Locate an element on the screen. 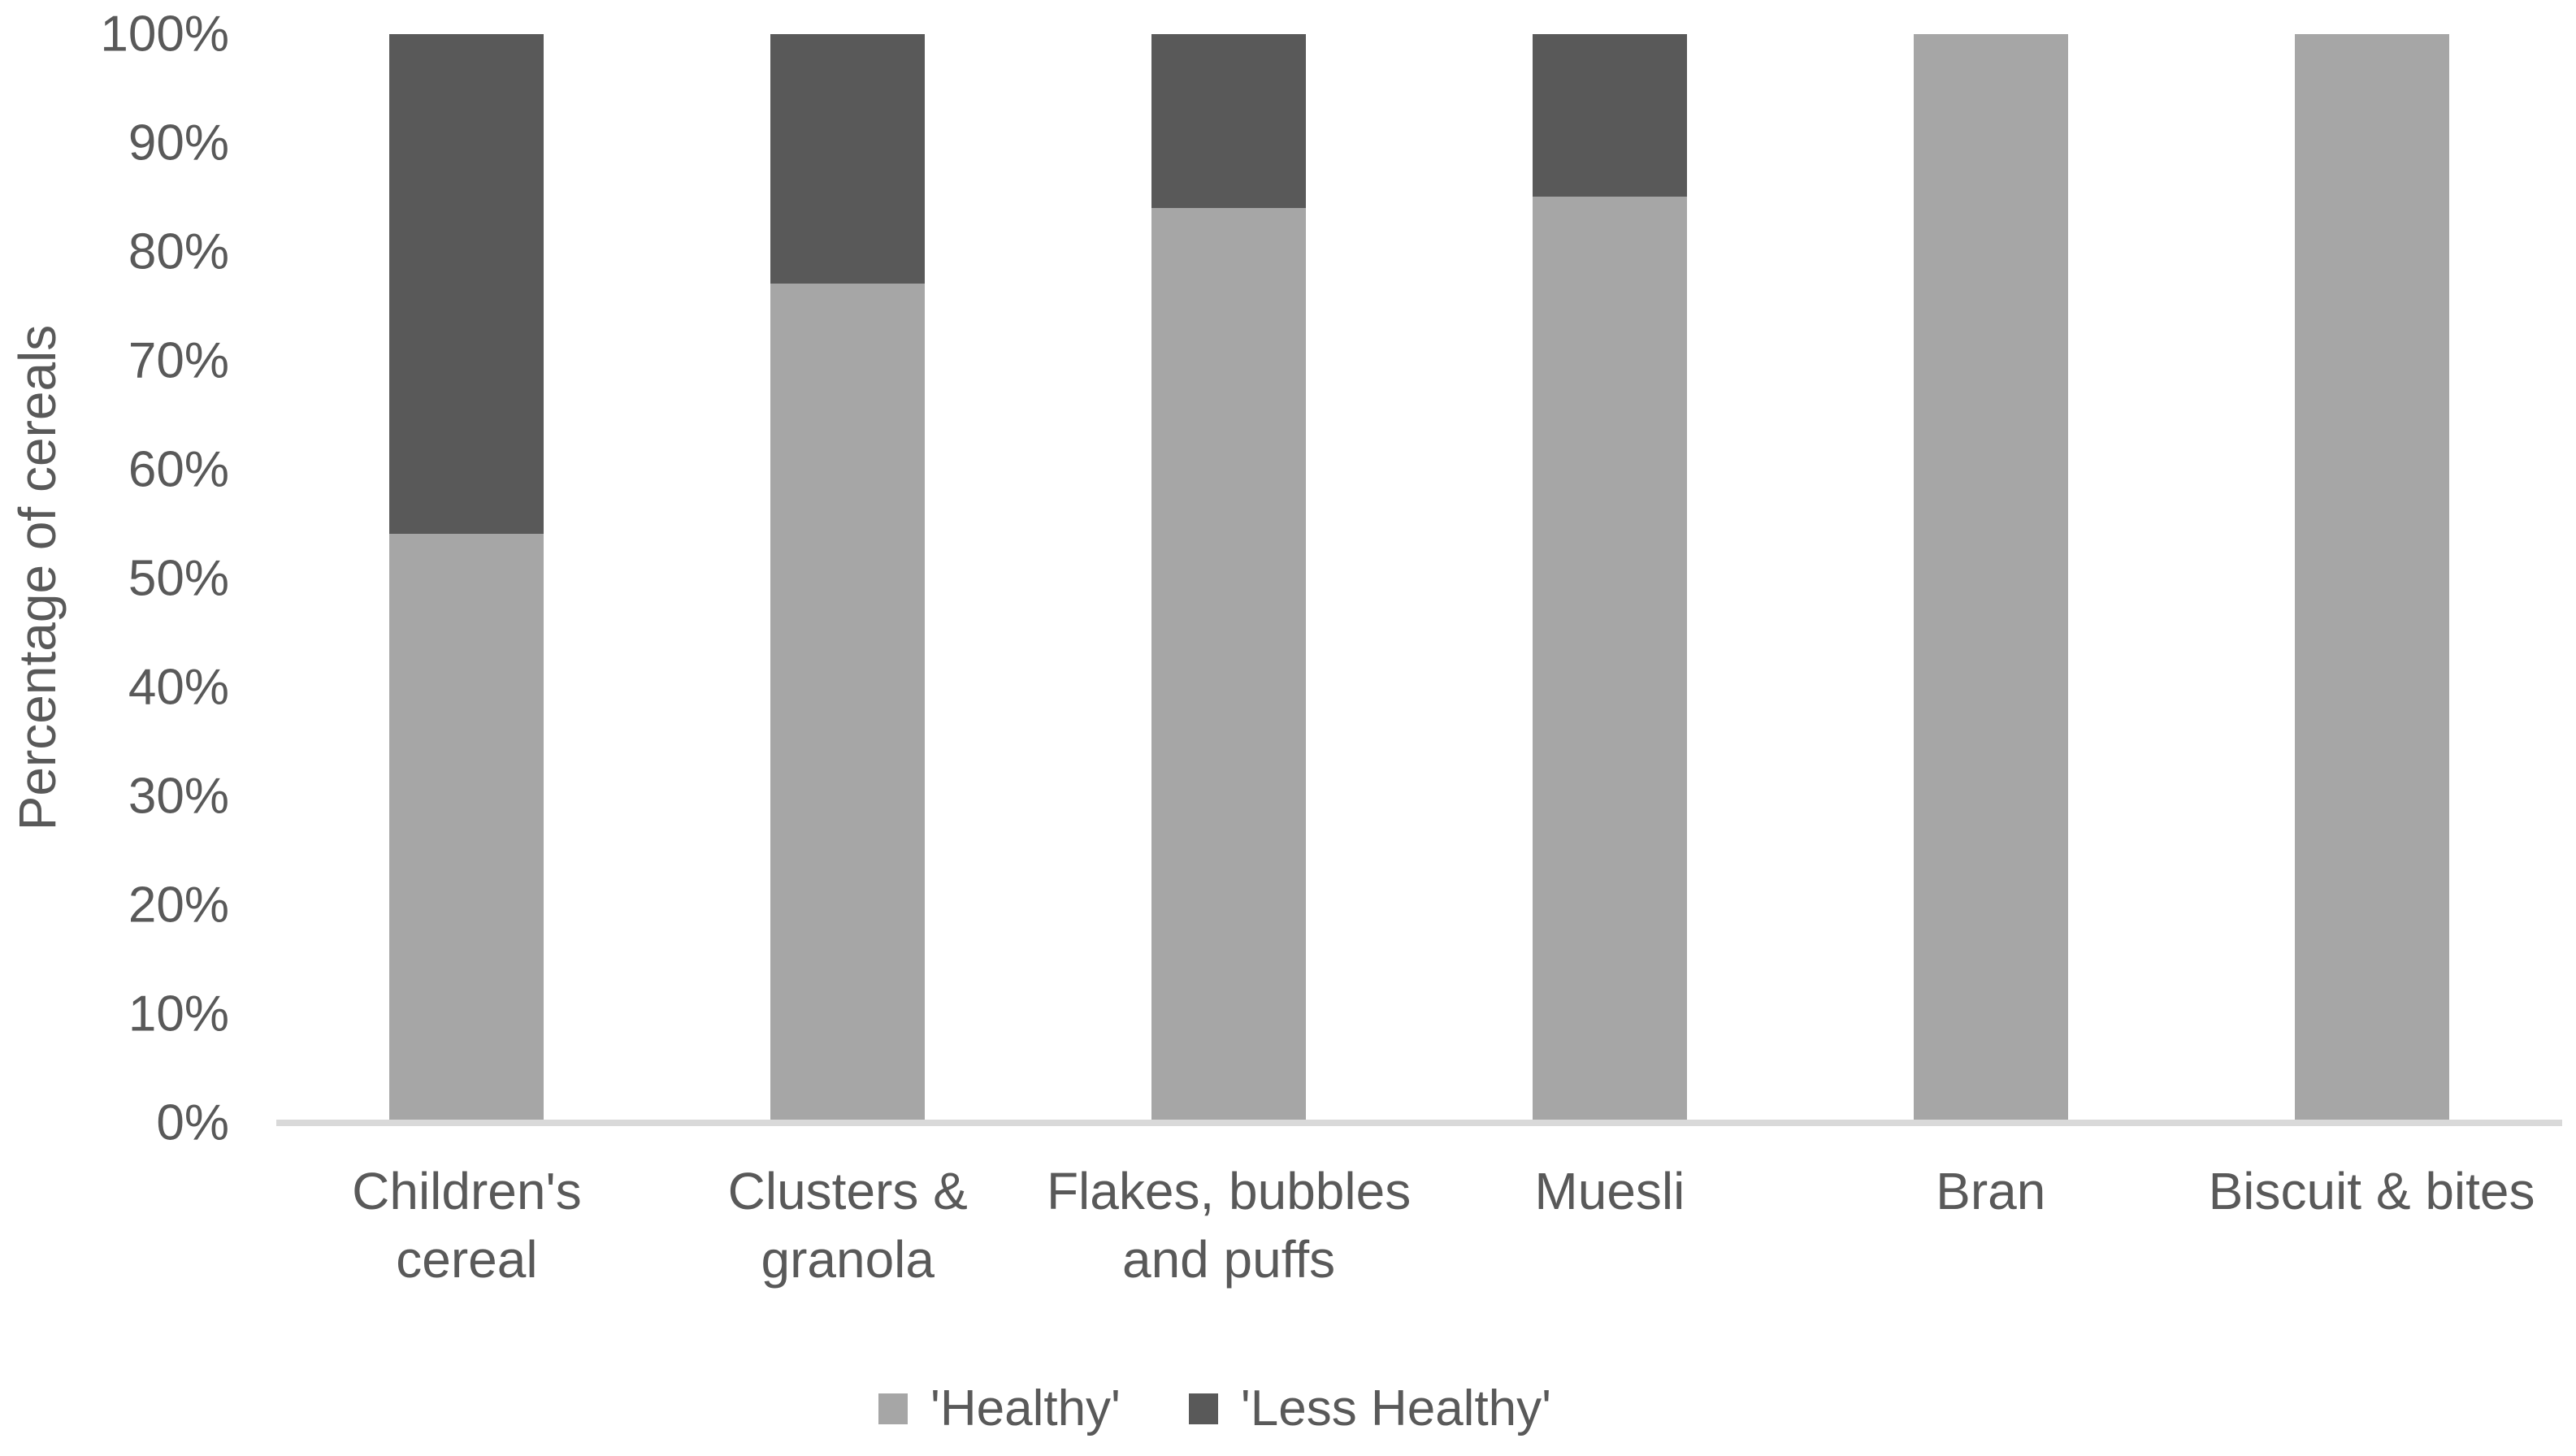 This screenshot has width=2576, height=1456. y-tick-label: 70% is located at coordinates (178, 361).